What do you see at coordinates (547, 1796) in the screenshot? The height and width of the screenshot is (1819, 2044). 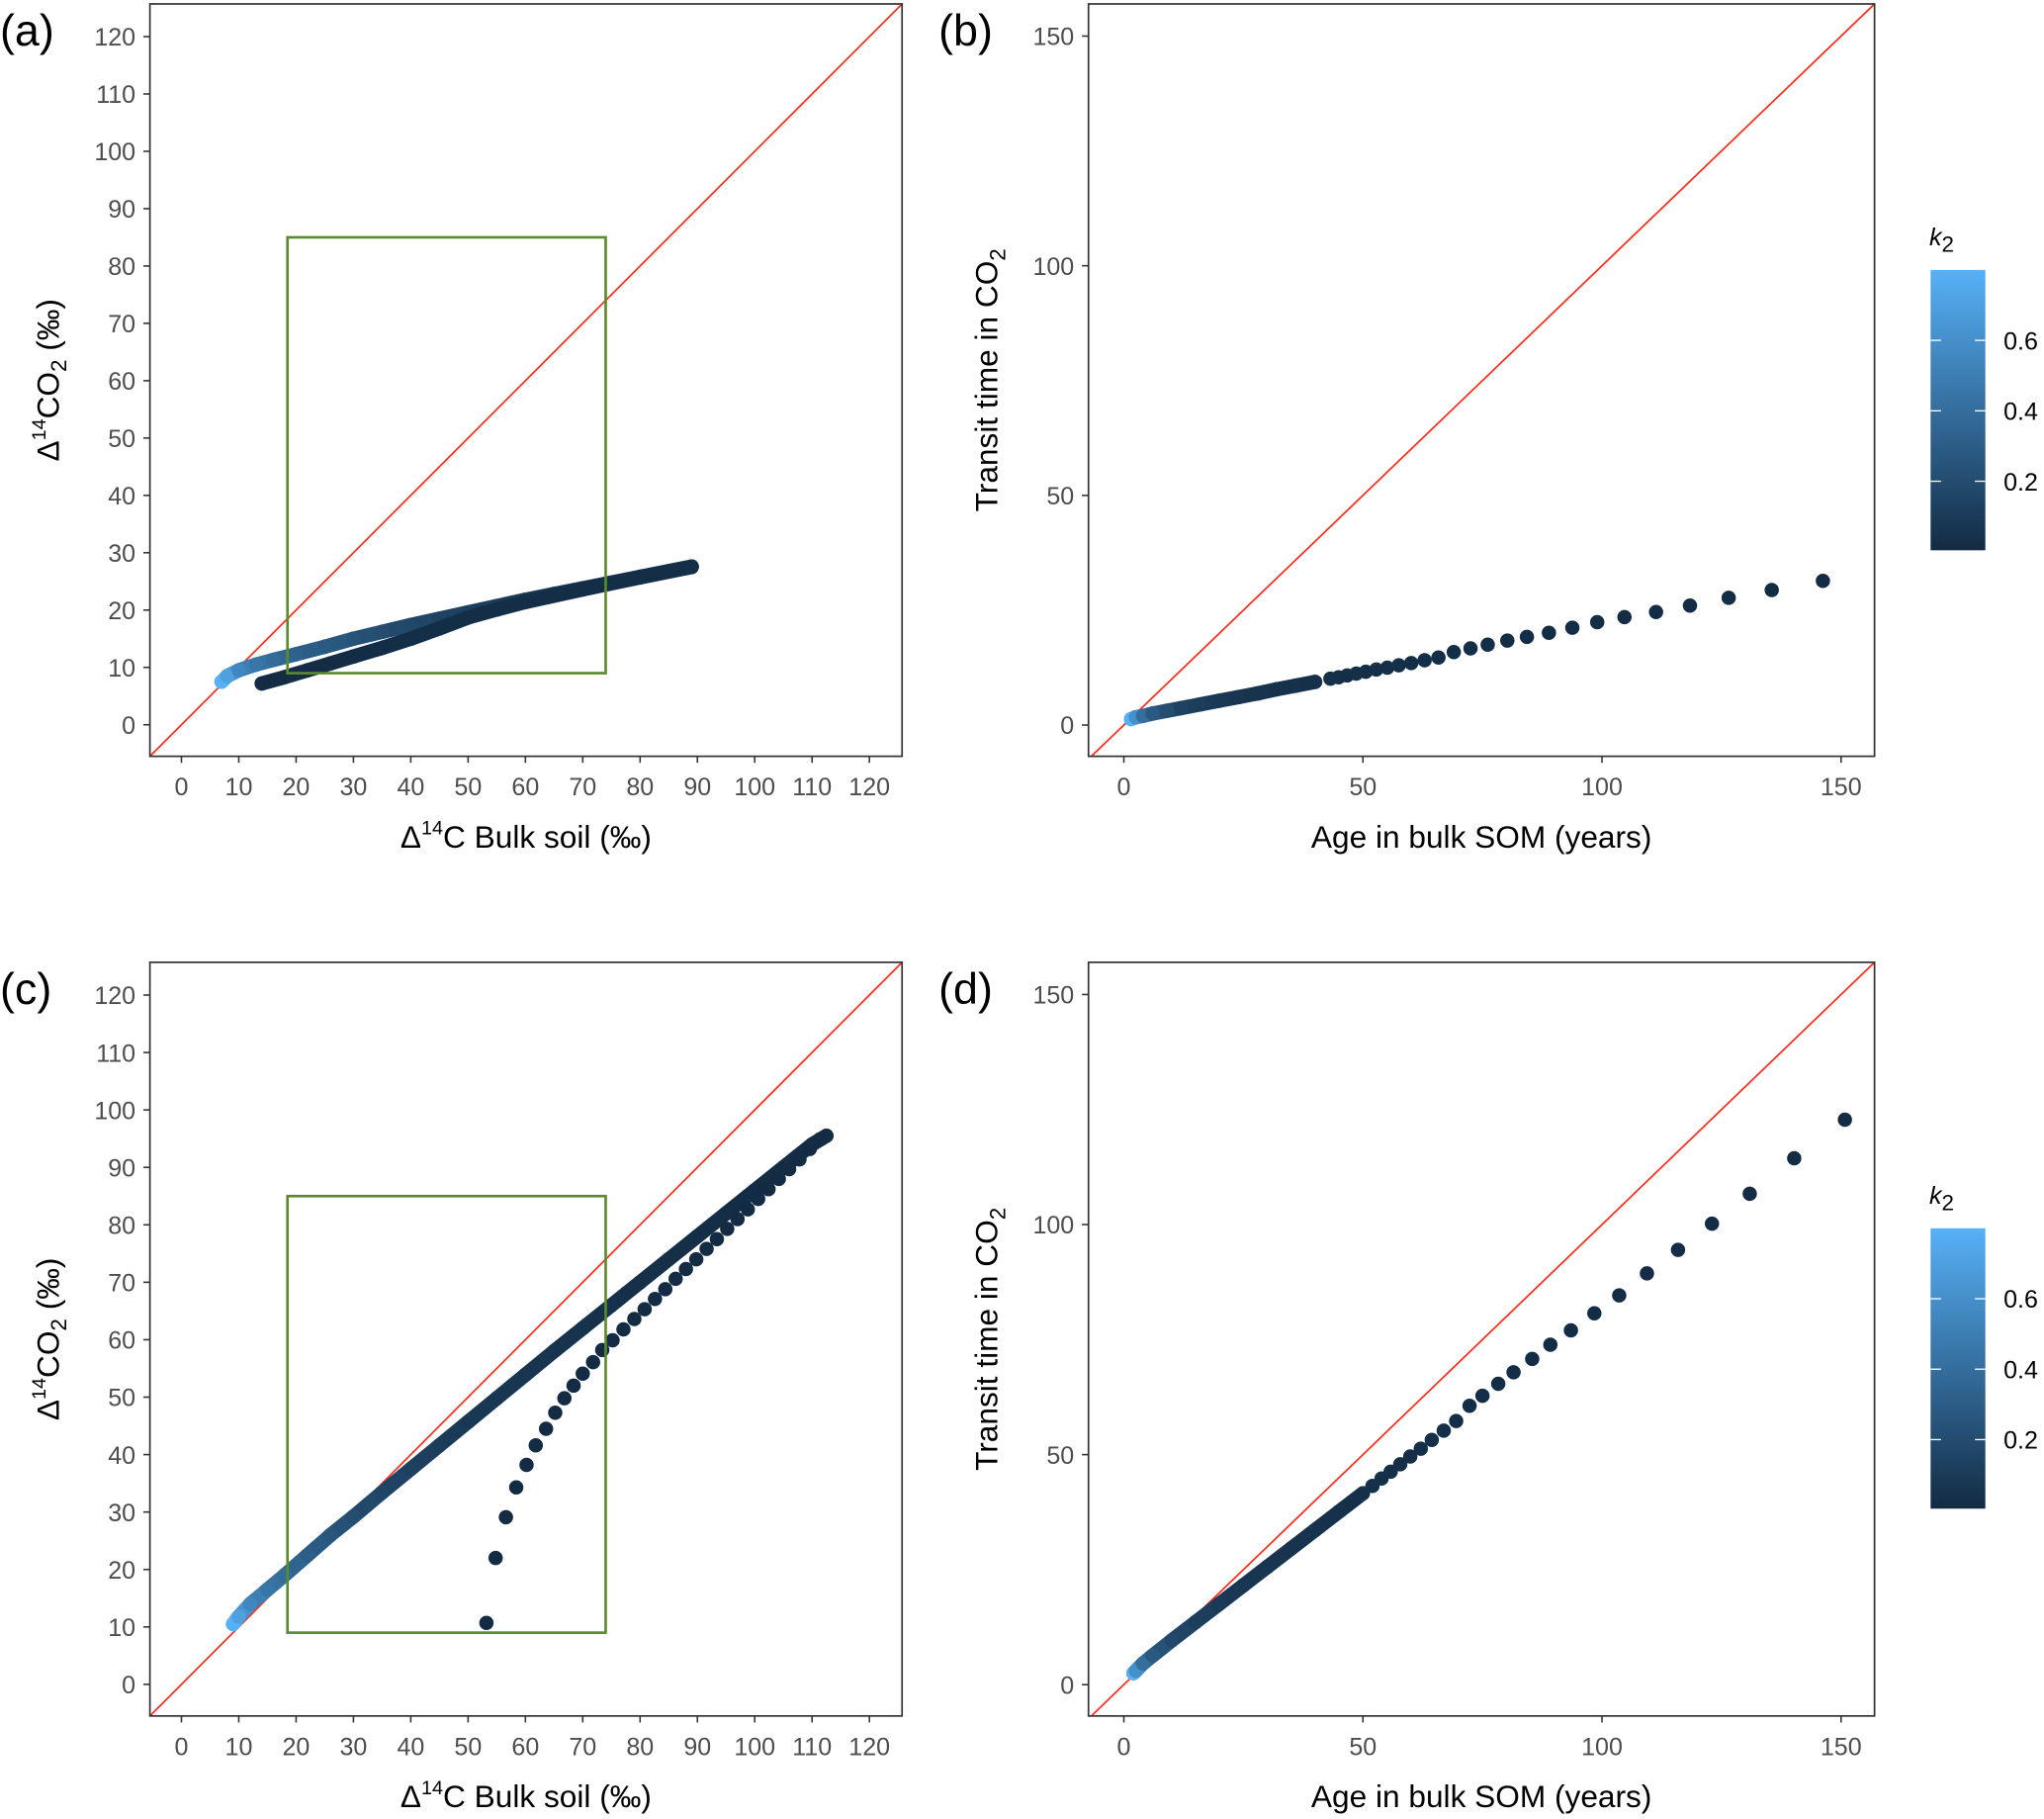 I see `axis-title-main: C Bulk soil (‰)` at bounding box center [547, 1796].